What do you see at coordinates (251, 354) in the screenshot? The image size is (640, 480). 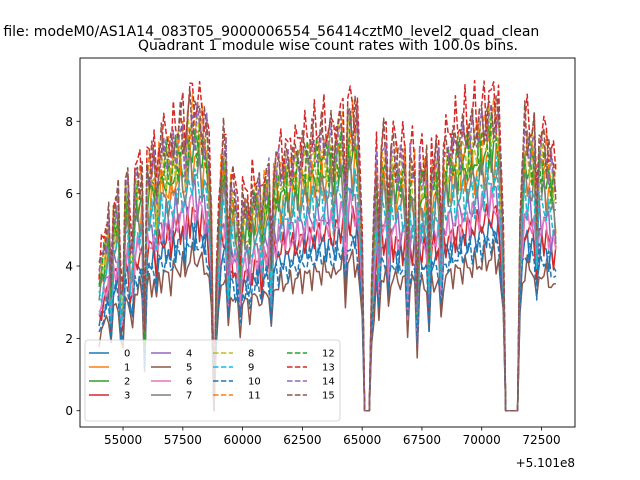 I see `legend-label-8: 8` at bounding box center [251, 354].